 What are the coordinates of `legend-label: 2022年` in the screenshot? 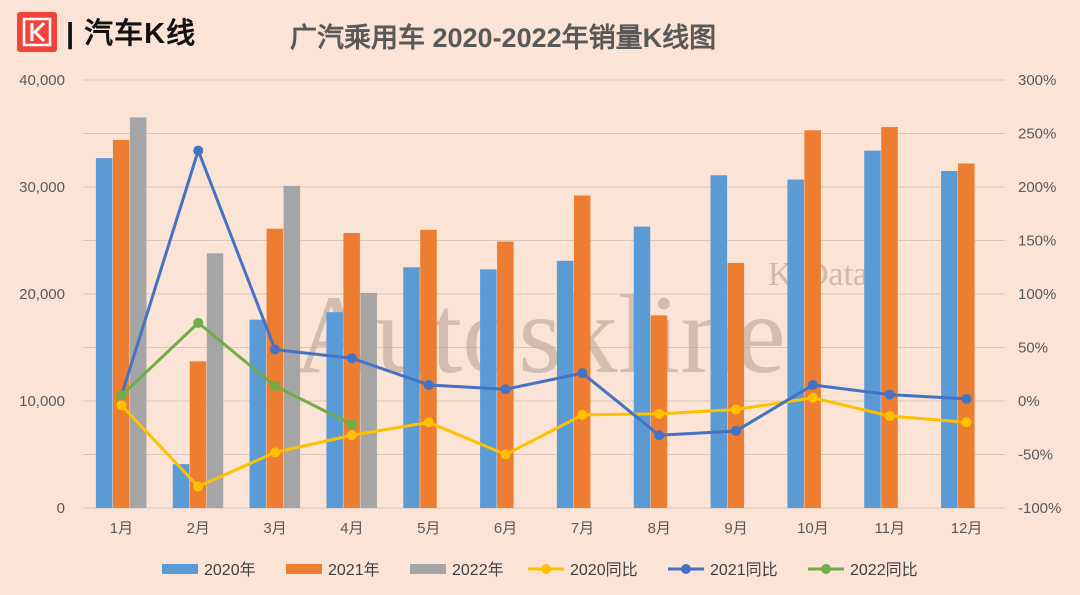 It's located at (478, 570).